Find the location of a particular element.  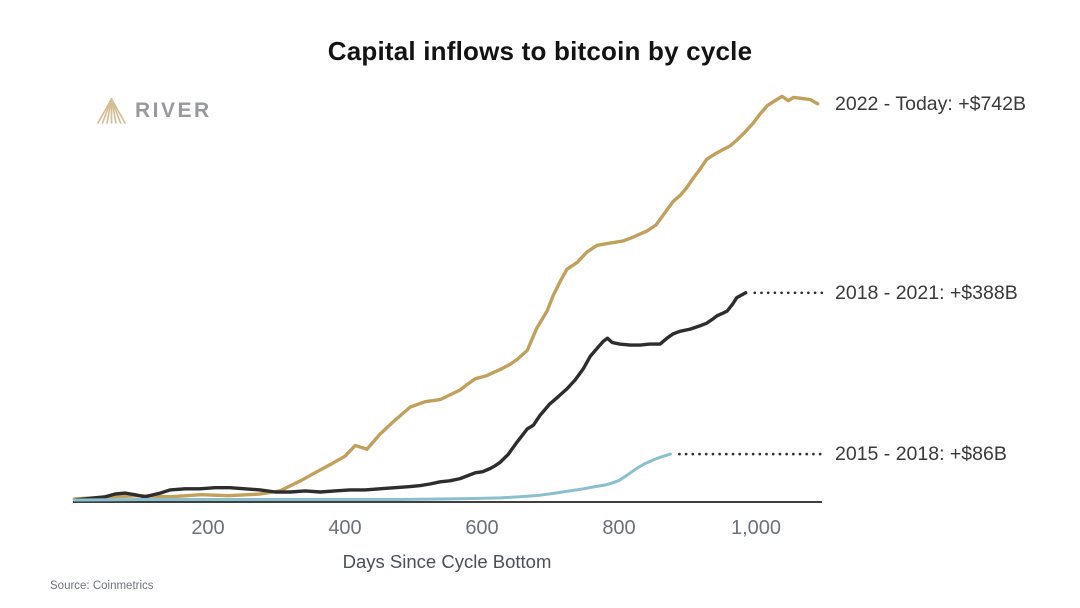

river-mountain-icon is located at coordinates (111, 111).